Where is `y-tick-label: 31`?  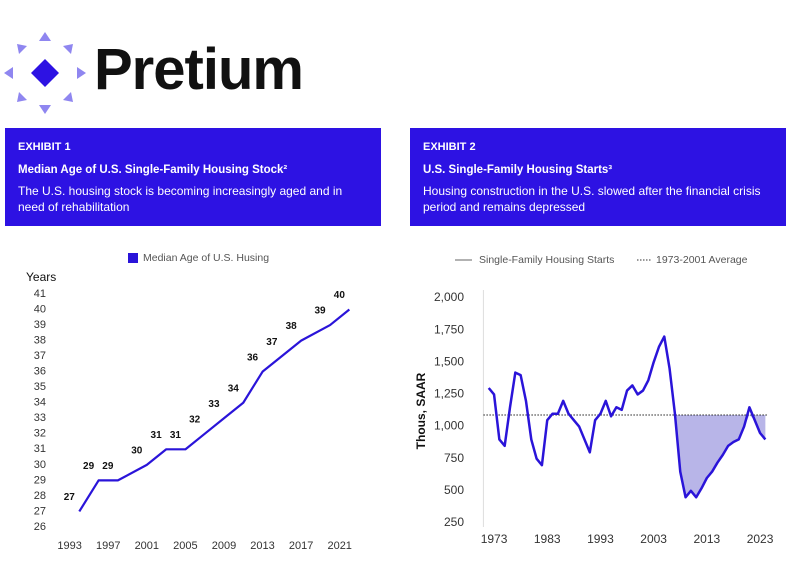
y-tick-label: 31 is located at coordinates (40, 449).